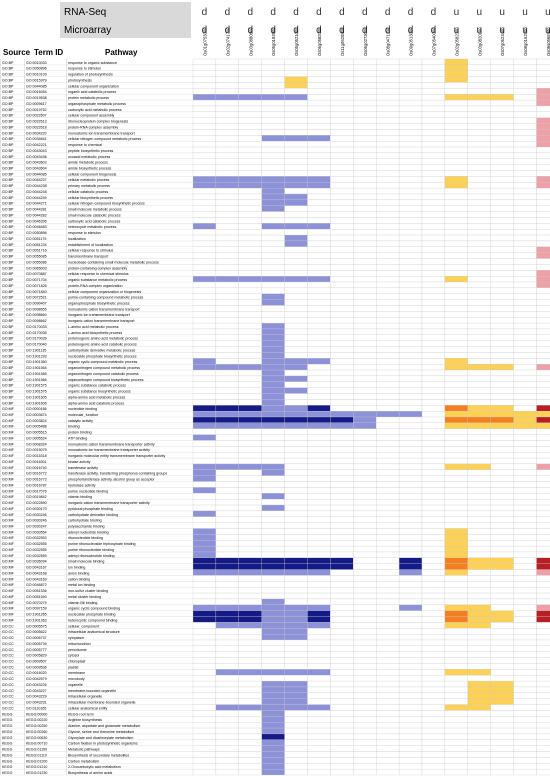  What do you see at coordinates (87, 30) in the screenshot?
I see `microarray-label: Microarray` at bounding box center [87, 30].